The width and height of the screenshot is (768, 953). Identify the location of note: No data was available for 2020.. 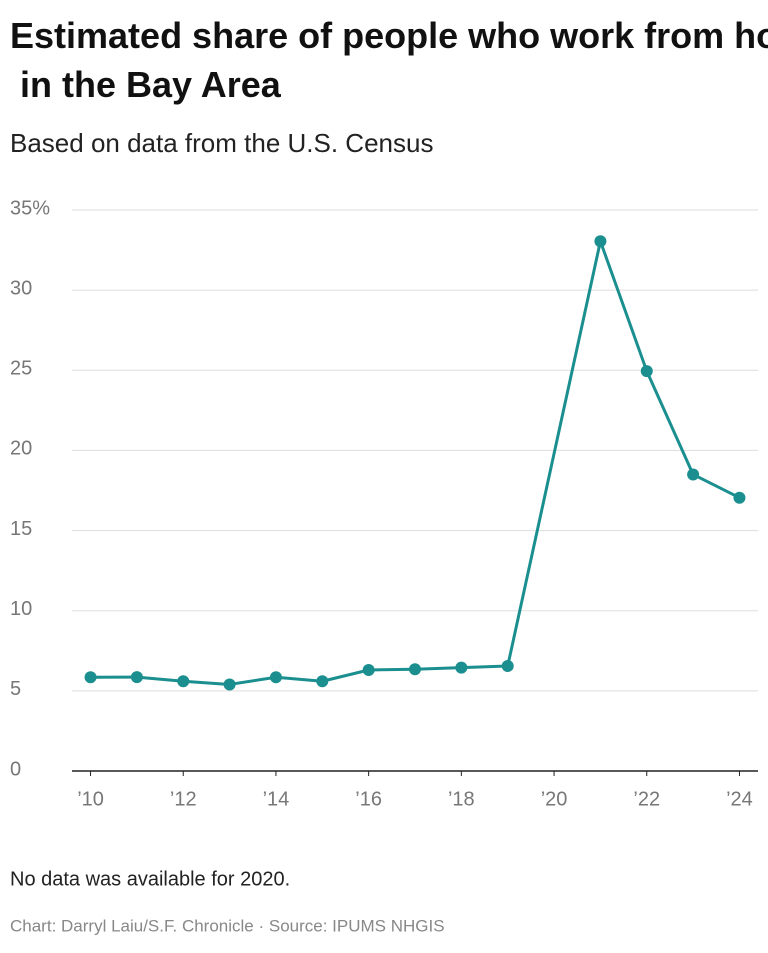
(150, 879).